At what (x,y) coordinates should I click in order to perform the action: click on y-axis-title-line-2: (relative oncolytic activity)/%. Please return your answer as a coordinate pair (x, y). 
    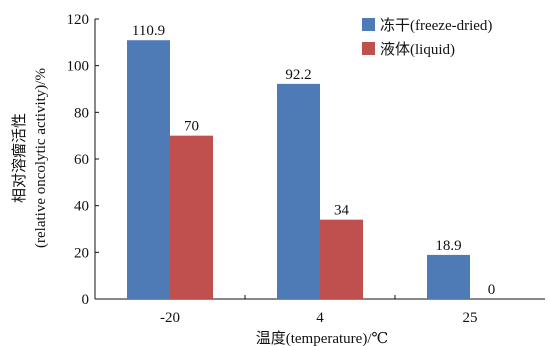
    Looking at the image, I should click on (41, 158).